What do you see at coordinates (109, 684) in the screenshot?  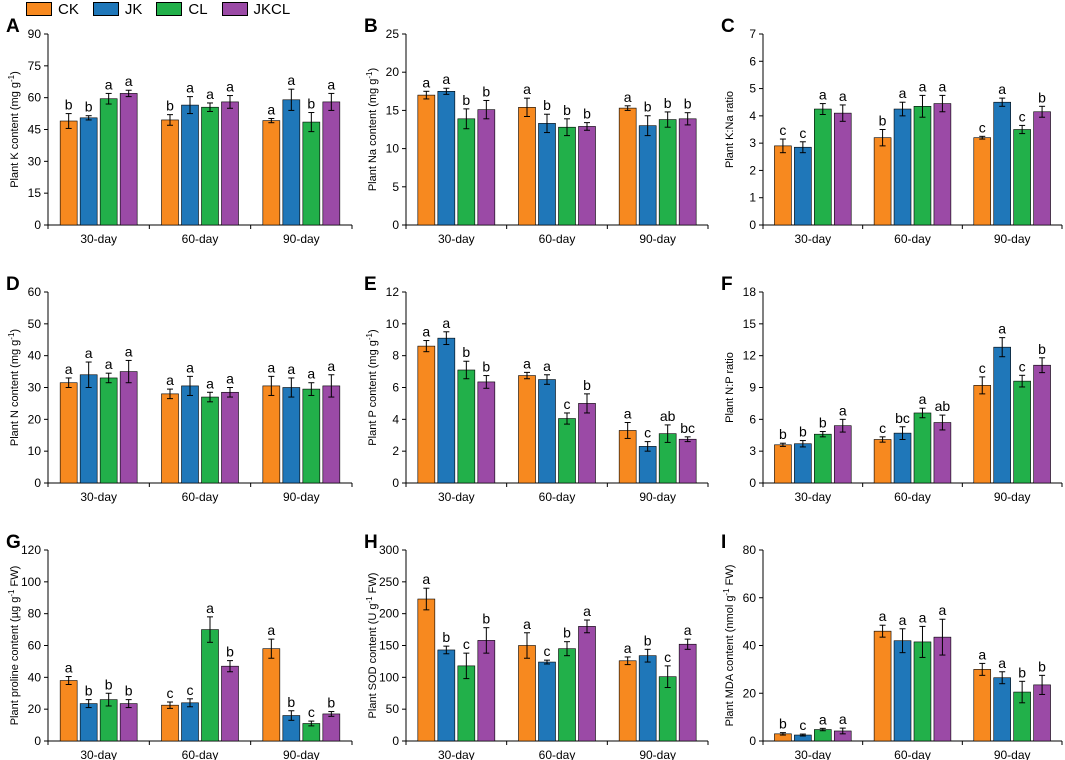 I see `sig-letter-g: b` at bounding box center [109, 684].